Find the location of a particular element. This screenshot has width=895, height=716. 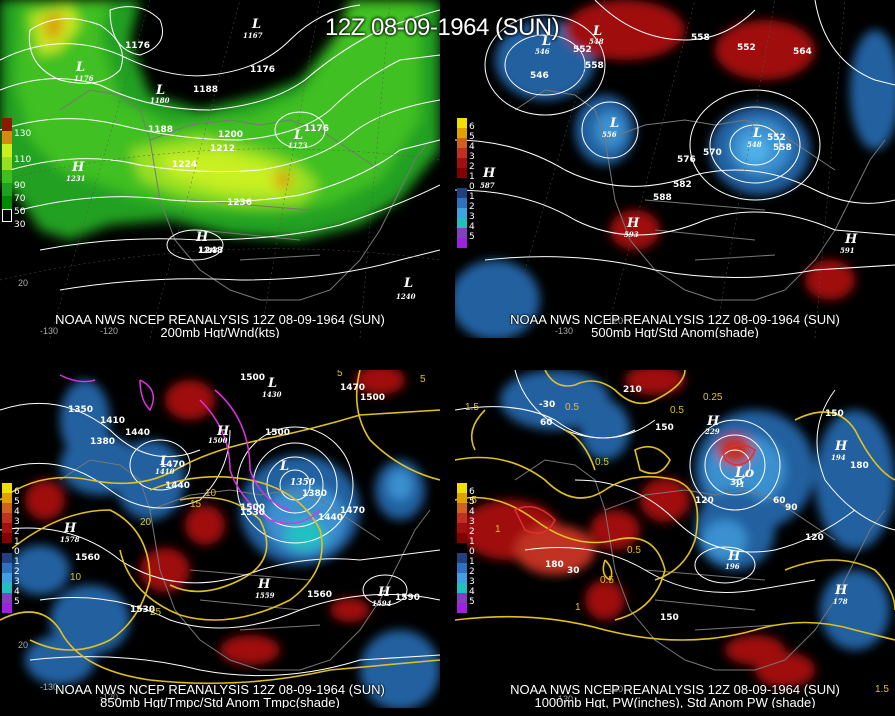

center-value: 1350 is located at coordinates (303, 483).